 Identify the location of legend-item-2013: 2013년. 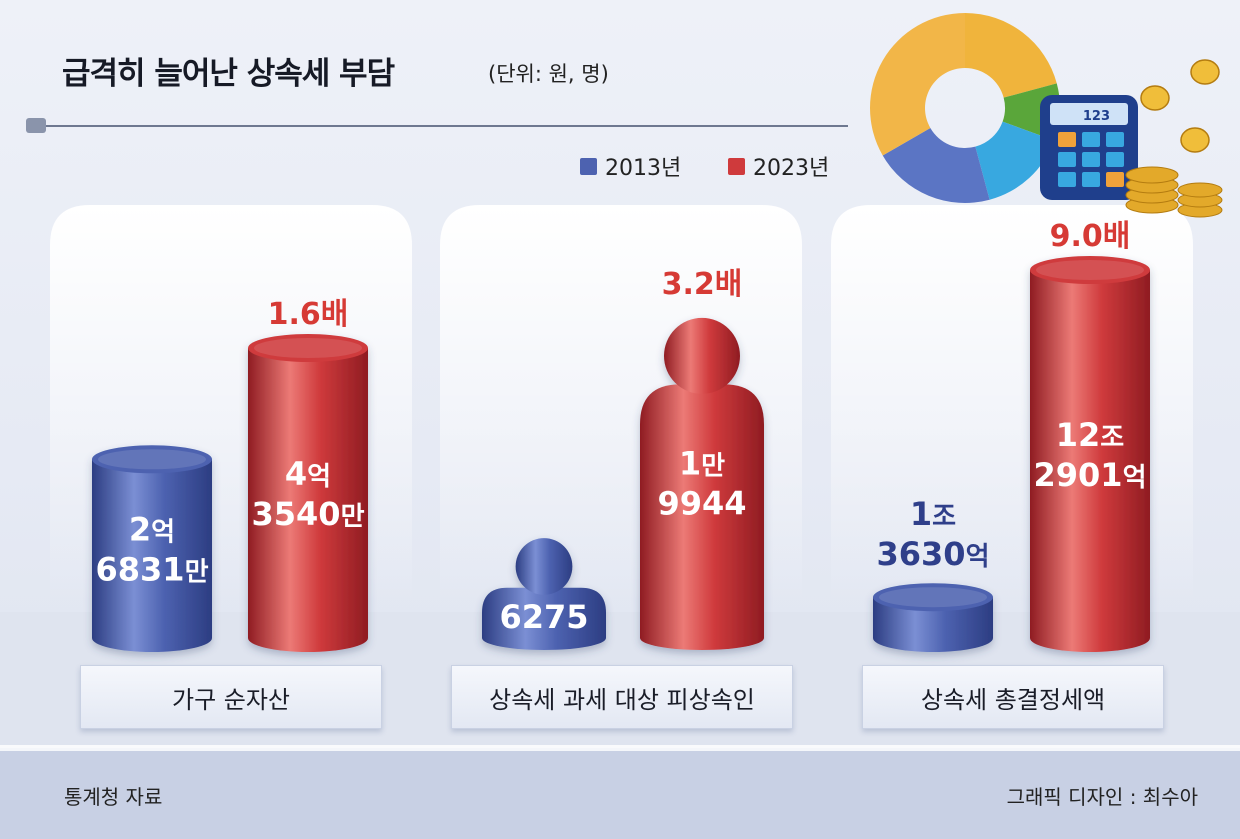
(630, 166).